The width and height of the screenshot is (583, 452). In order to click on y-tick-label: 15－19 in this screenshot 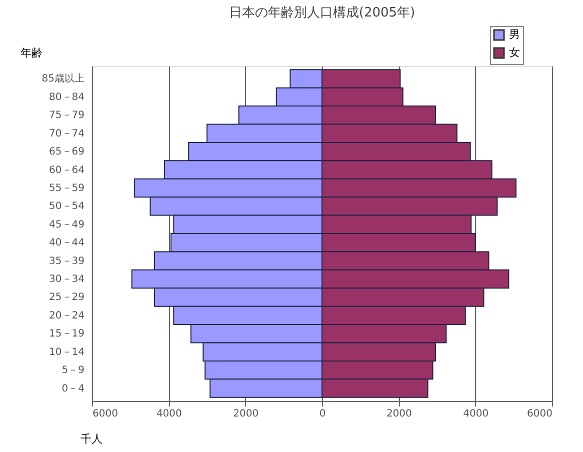, I will do `click(66, 334)`.